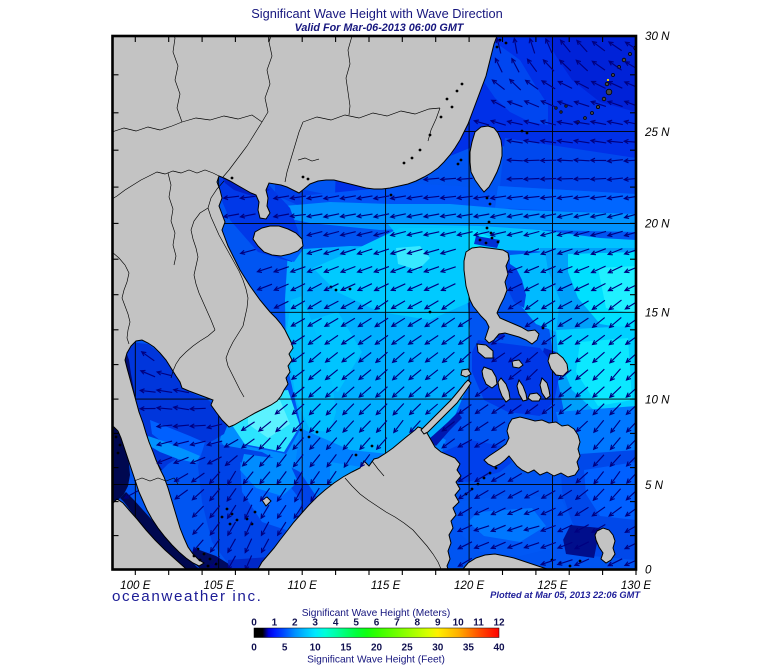 This screenshot has width=775, height=665. I want to click on svg-text: 1, so click(275, 623).